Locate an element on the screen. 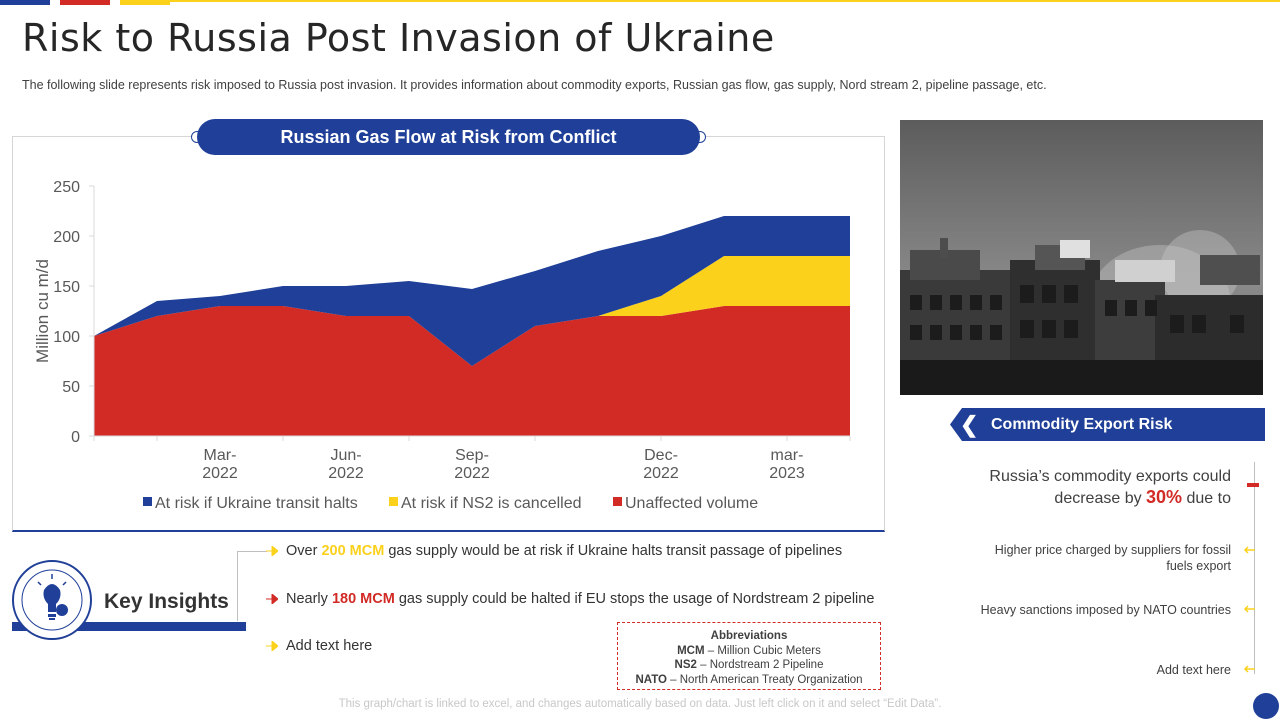 The width and height of the screenshot is (1280, 720). commodity-main-suffix: due to is located at coordinates (1207, 498).